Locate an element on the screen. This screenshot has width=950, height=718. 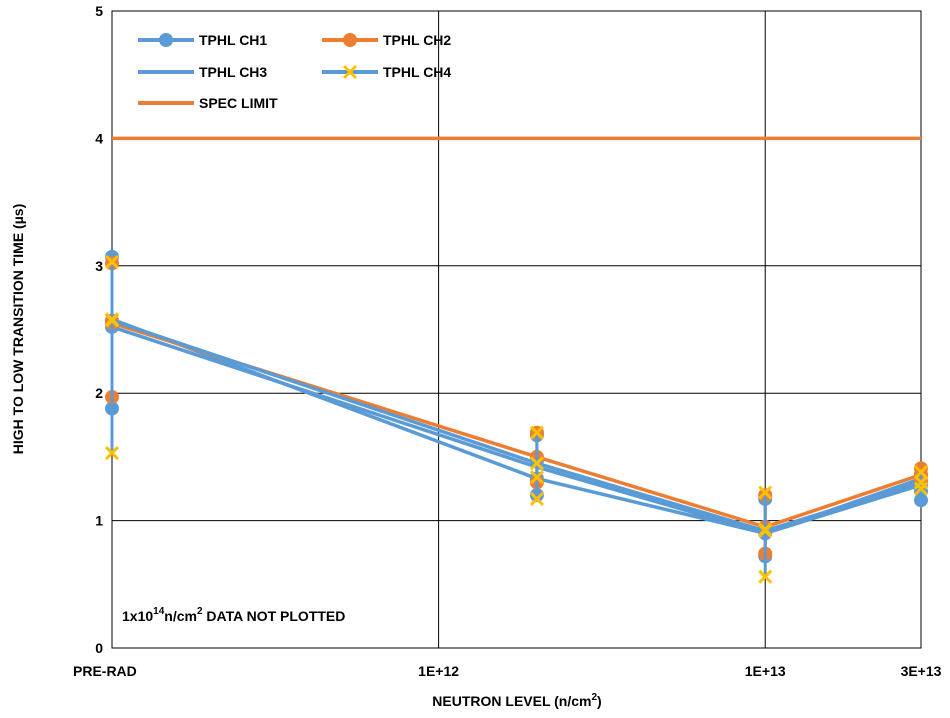
x-tick-label: 1E+13 is located at coordinates (765, 671).